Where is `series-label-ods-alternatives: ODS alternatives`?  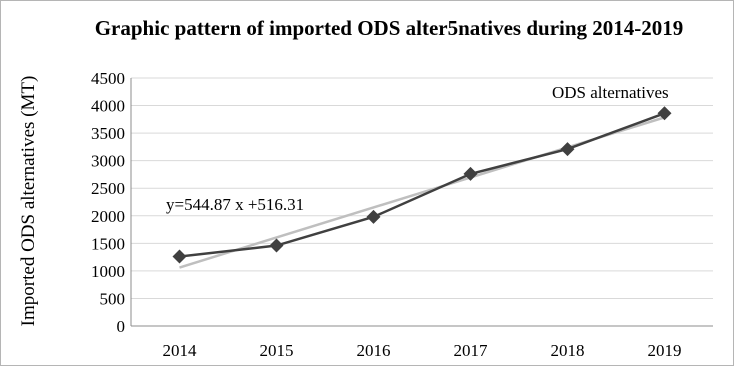 series-label-ods-alternatives: ODS alternatives is located at coordinates (610, 92).